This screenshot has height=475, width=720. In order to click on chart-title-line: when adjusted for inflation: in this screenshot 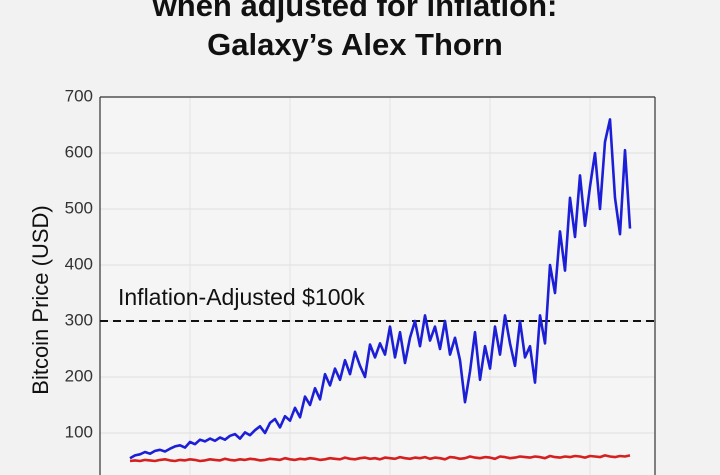, I will do `click(355, 11)`.